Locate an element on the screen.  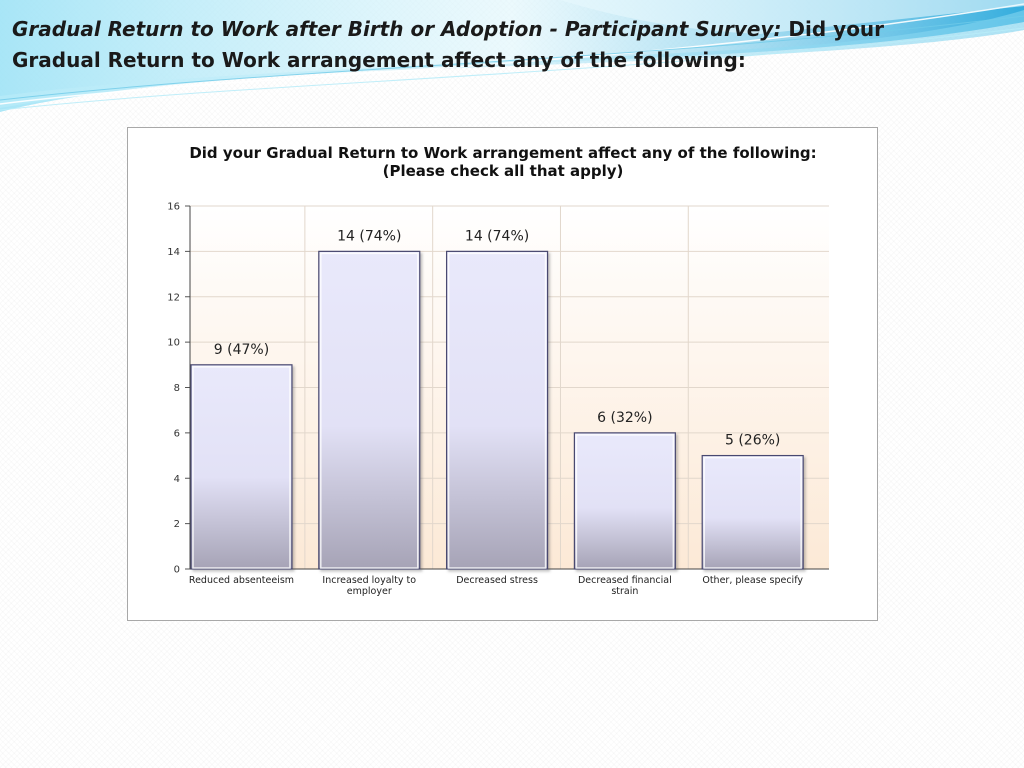
x-tick-label: Other, please specify is located at coordinates (752, 580).